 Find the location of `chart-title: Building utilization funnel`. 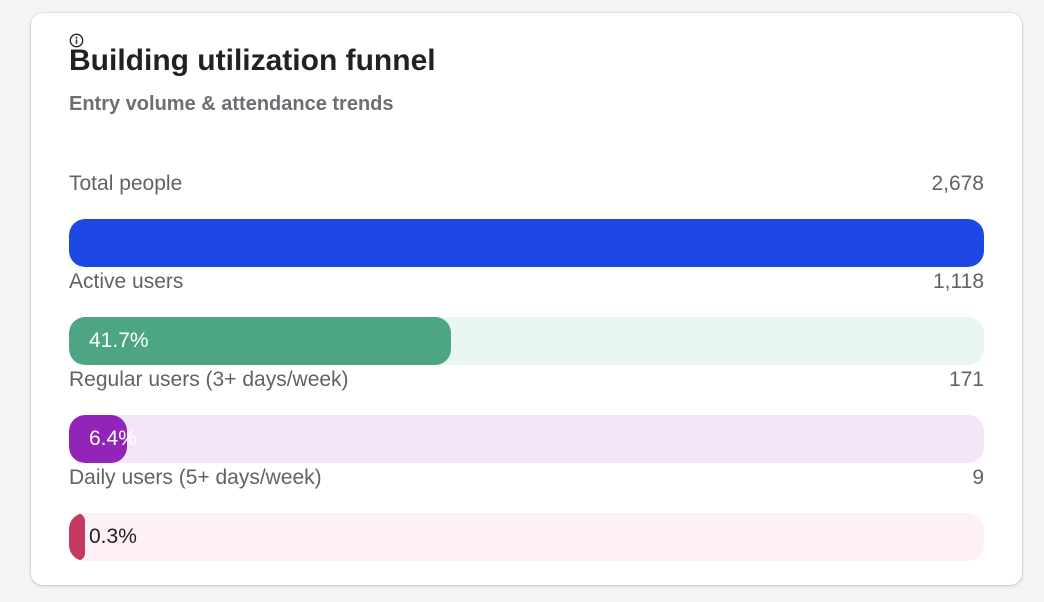

chart-title: Building utilization funnel is located at coordinates (252, 60).